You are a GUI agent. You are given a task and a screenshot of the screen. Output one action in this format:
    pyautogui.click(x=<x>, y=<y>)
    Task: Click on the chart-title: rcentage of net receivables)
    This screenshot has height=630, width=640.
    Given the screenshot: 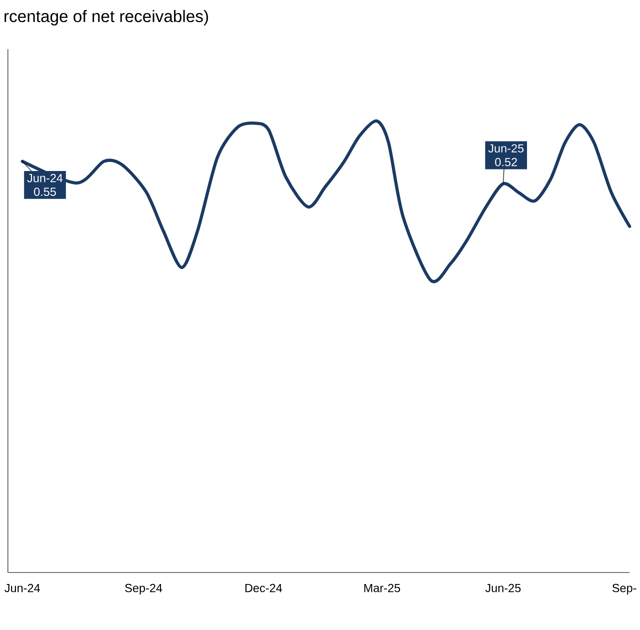 What is the action you would take?
    pyautogui.click(x=106, y=18)
    